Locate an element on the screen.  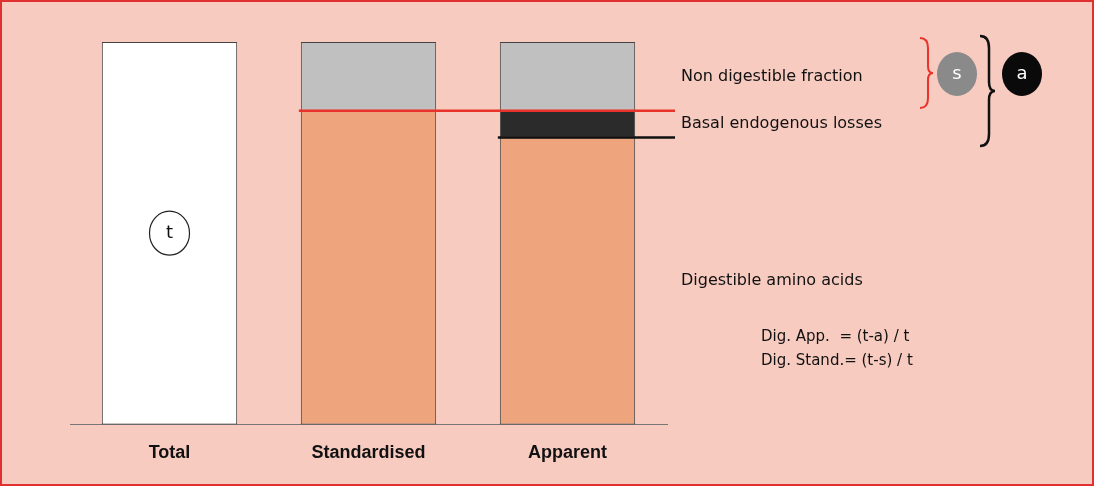
text: Basal endogenous losses is located at coordinates (781, 123).